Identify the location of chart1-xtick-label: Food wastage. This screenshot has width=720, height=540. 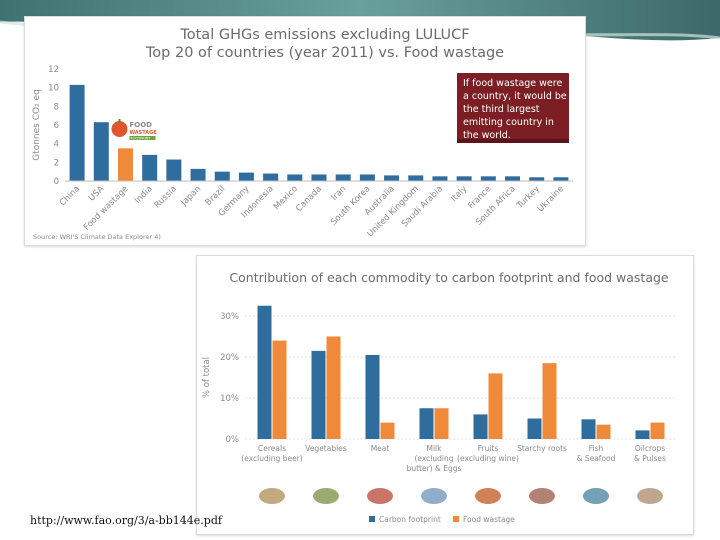
(106, 208).